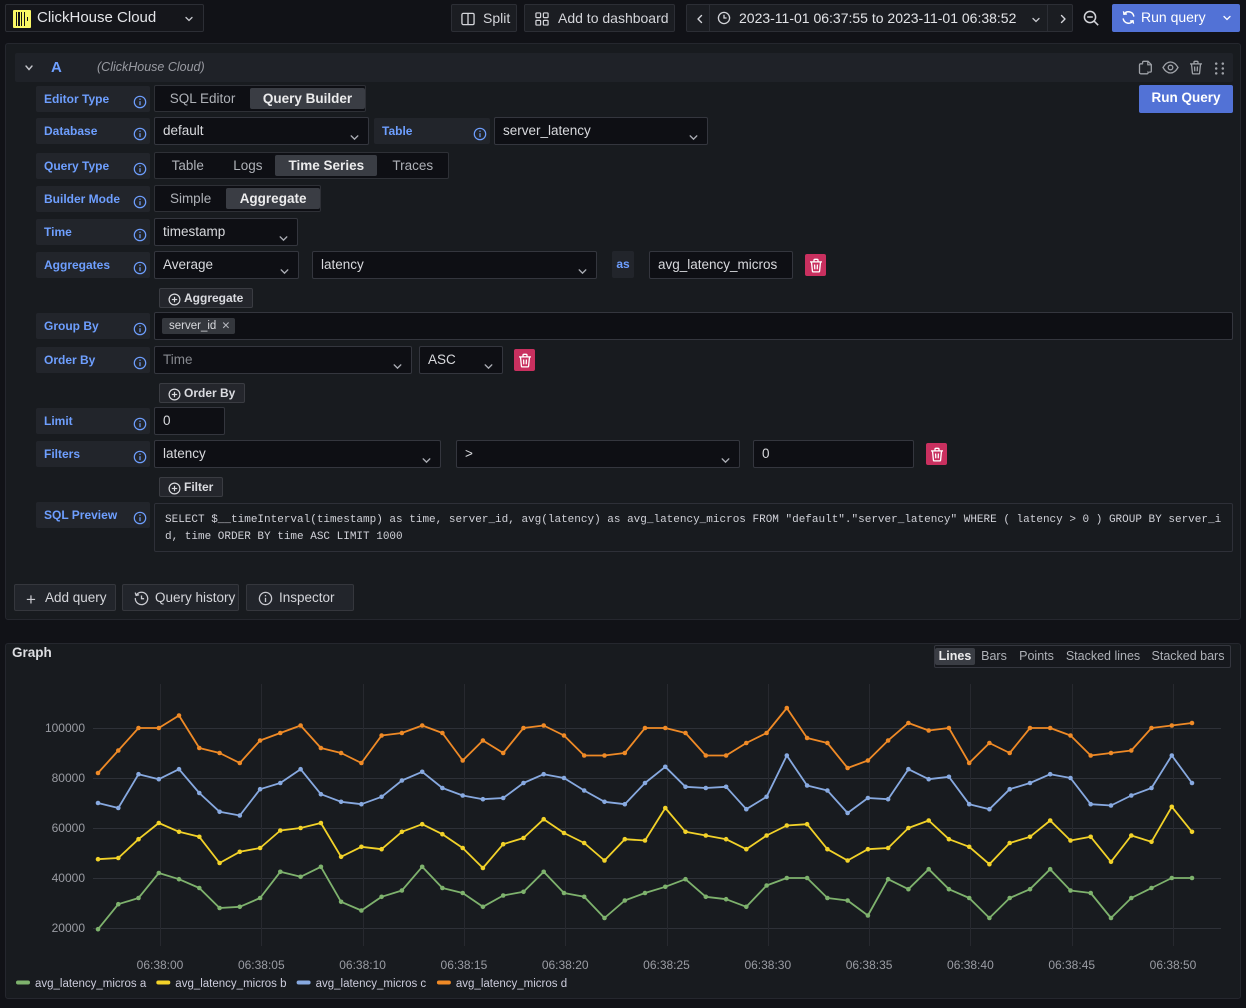 Image resolution: width=1246 pixels, height=1008 pixels. What do you see at coordinates (362, 965) in the screenshot?
I see `svg-text: 06:38:10` at bounding box center [362, 965].